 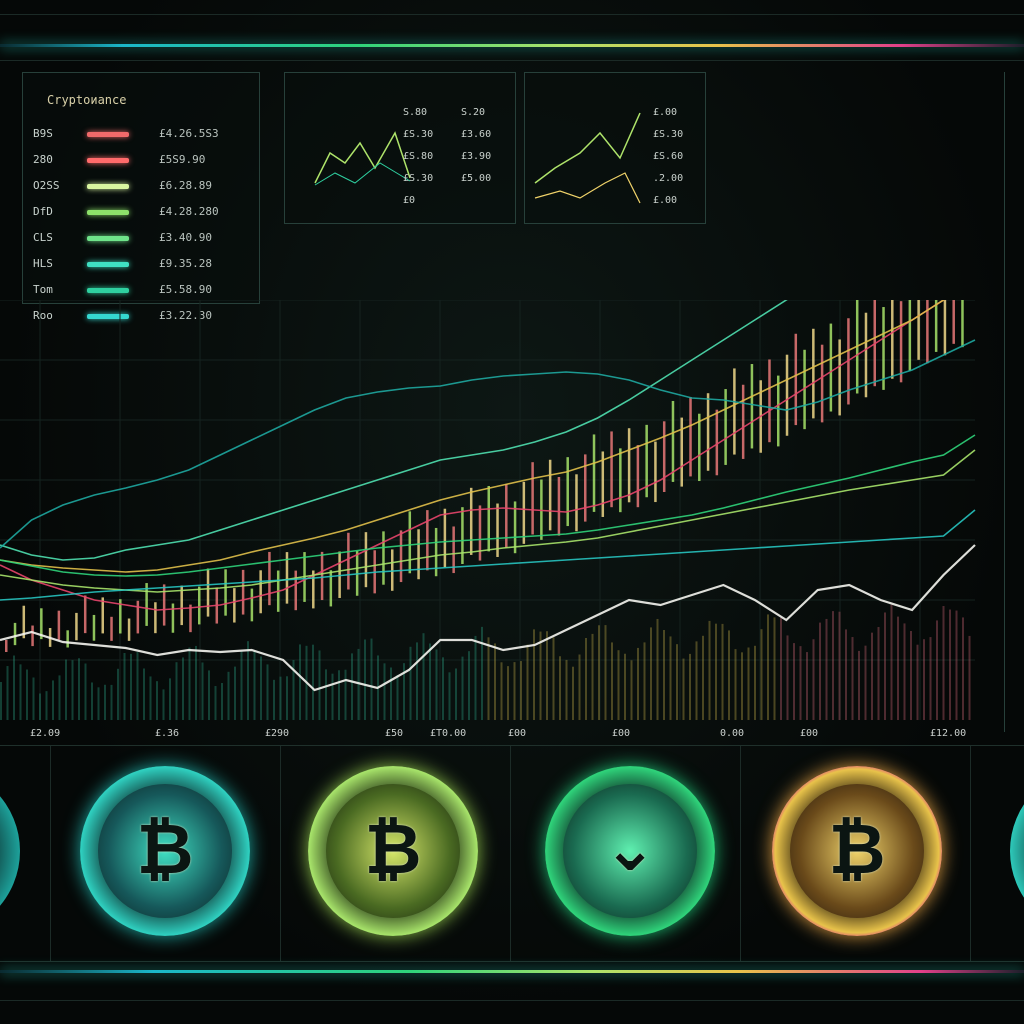 I want to click on legend-row: Tom £5.58.90, so click(x=143, y=293).